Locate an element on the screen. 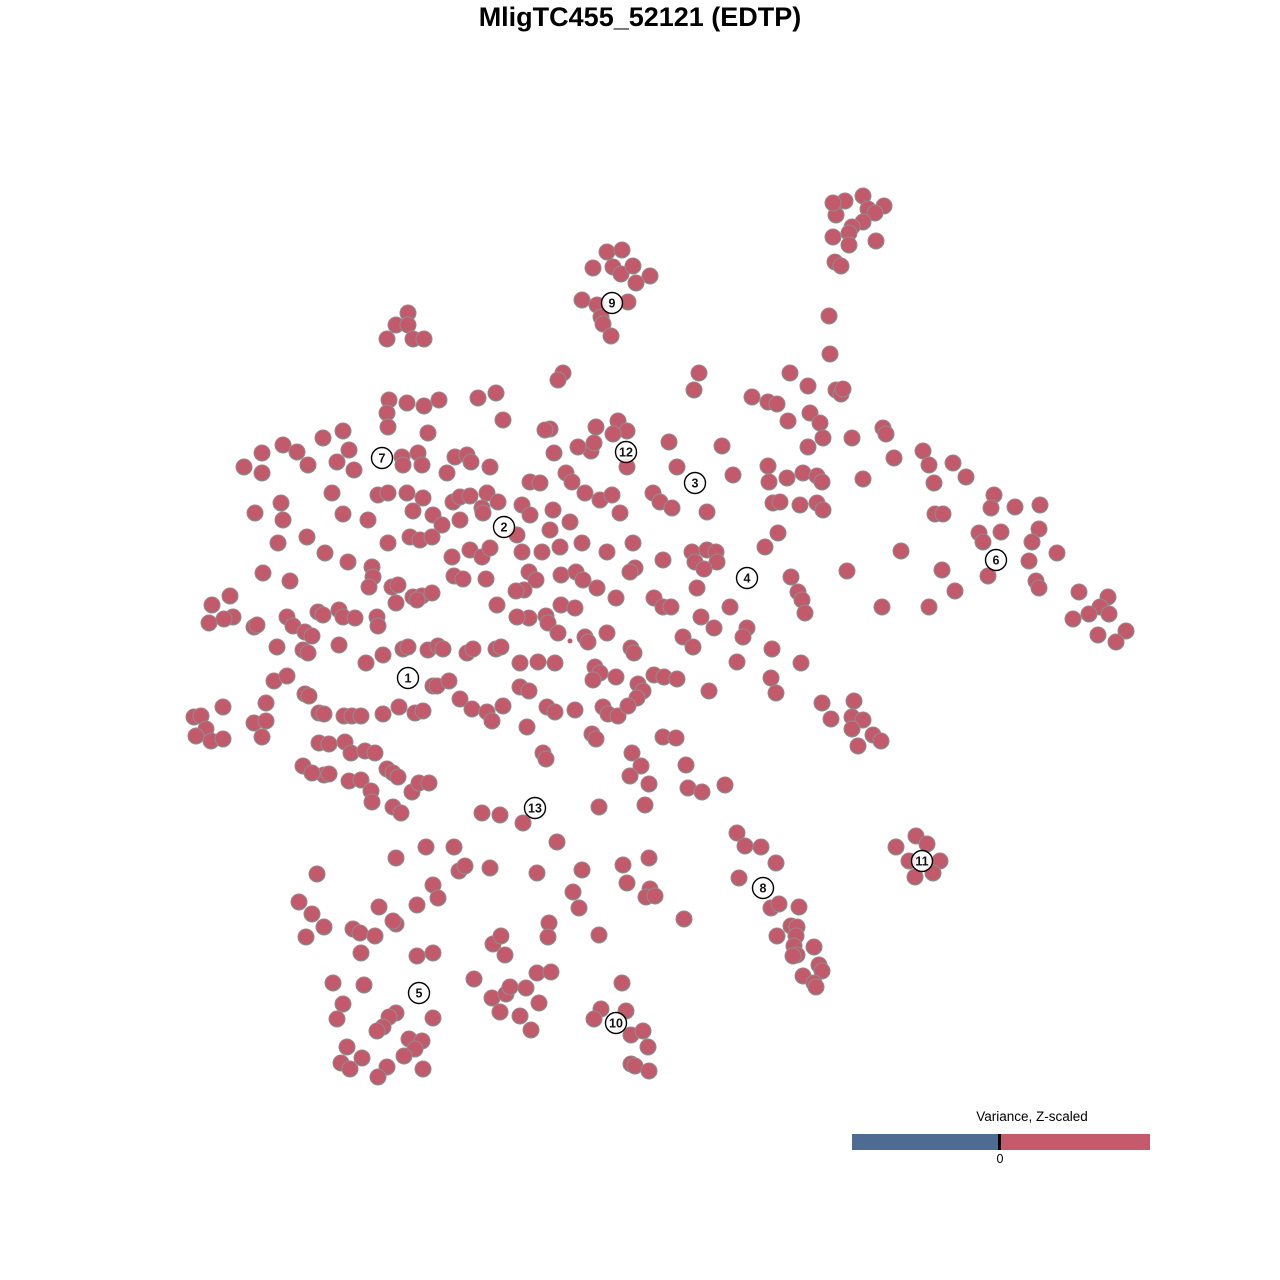 The height and width of the screenshot is (1280, 1280). cluster-label: 4 is located at coordinates (747, 578).